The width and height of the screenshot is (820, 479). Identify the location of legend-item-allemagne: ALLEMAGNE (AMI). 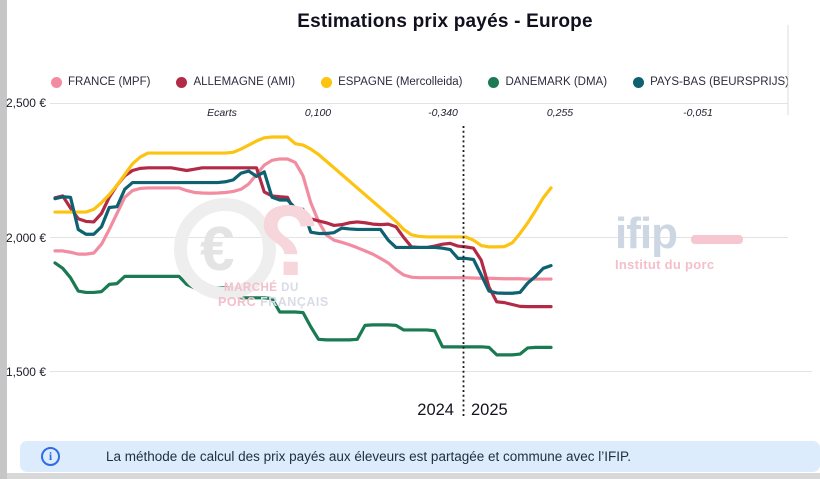
(235, 82).